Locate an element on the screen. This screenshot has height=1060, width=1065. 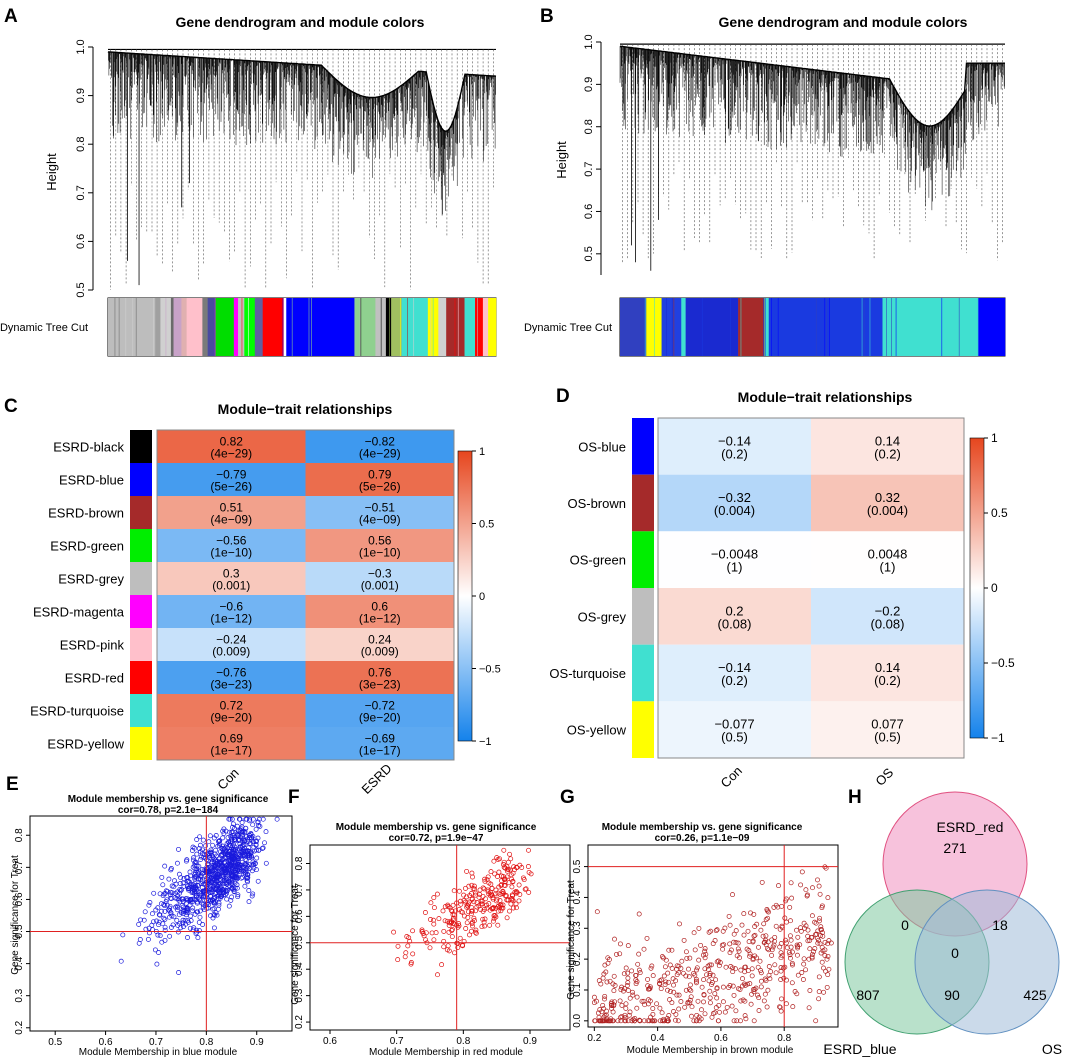
panel-letter-a: A is located at coordinates (11, 16).